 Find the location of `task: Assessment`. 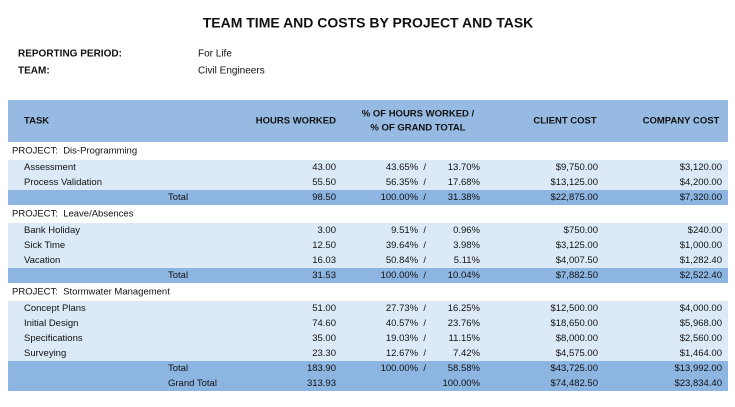

task: Assessment is located at coordinates (50, 167).